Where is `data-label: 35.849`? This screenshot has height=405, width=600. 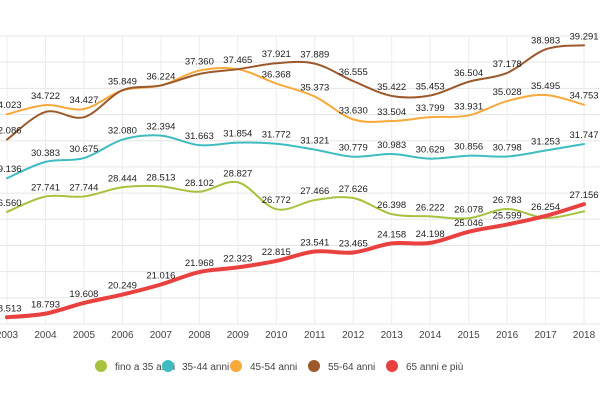 data-label: 35.849 is located at coordinates (122, 81).